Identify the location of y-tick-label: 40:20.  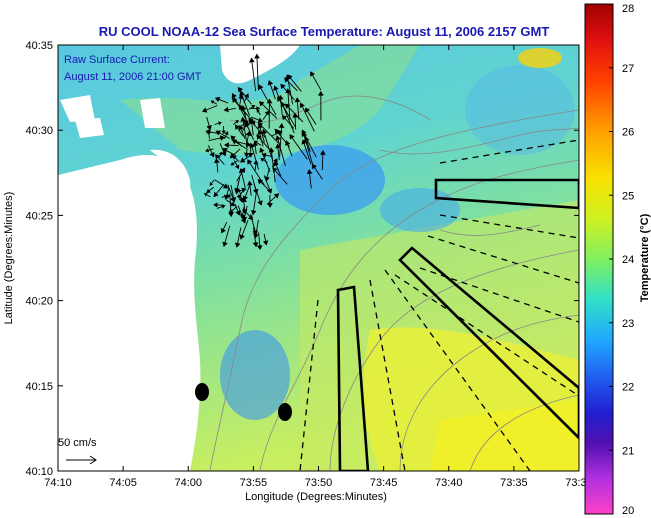
(39, 302).